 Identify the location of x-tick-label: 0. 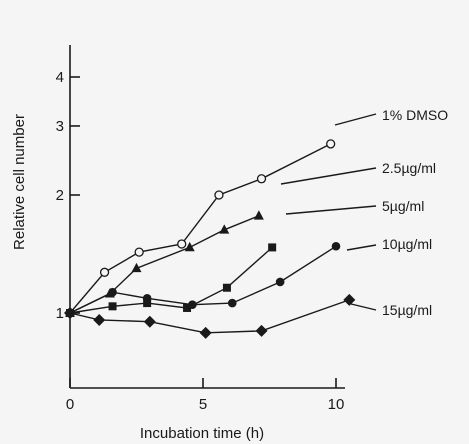
(70, 404).